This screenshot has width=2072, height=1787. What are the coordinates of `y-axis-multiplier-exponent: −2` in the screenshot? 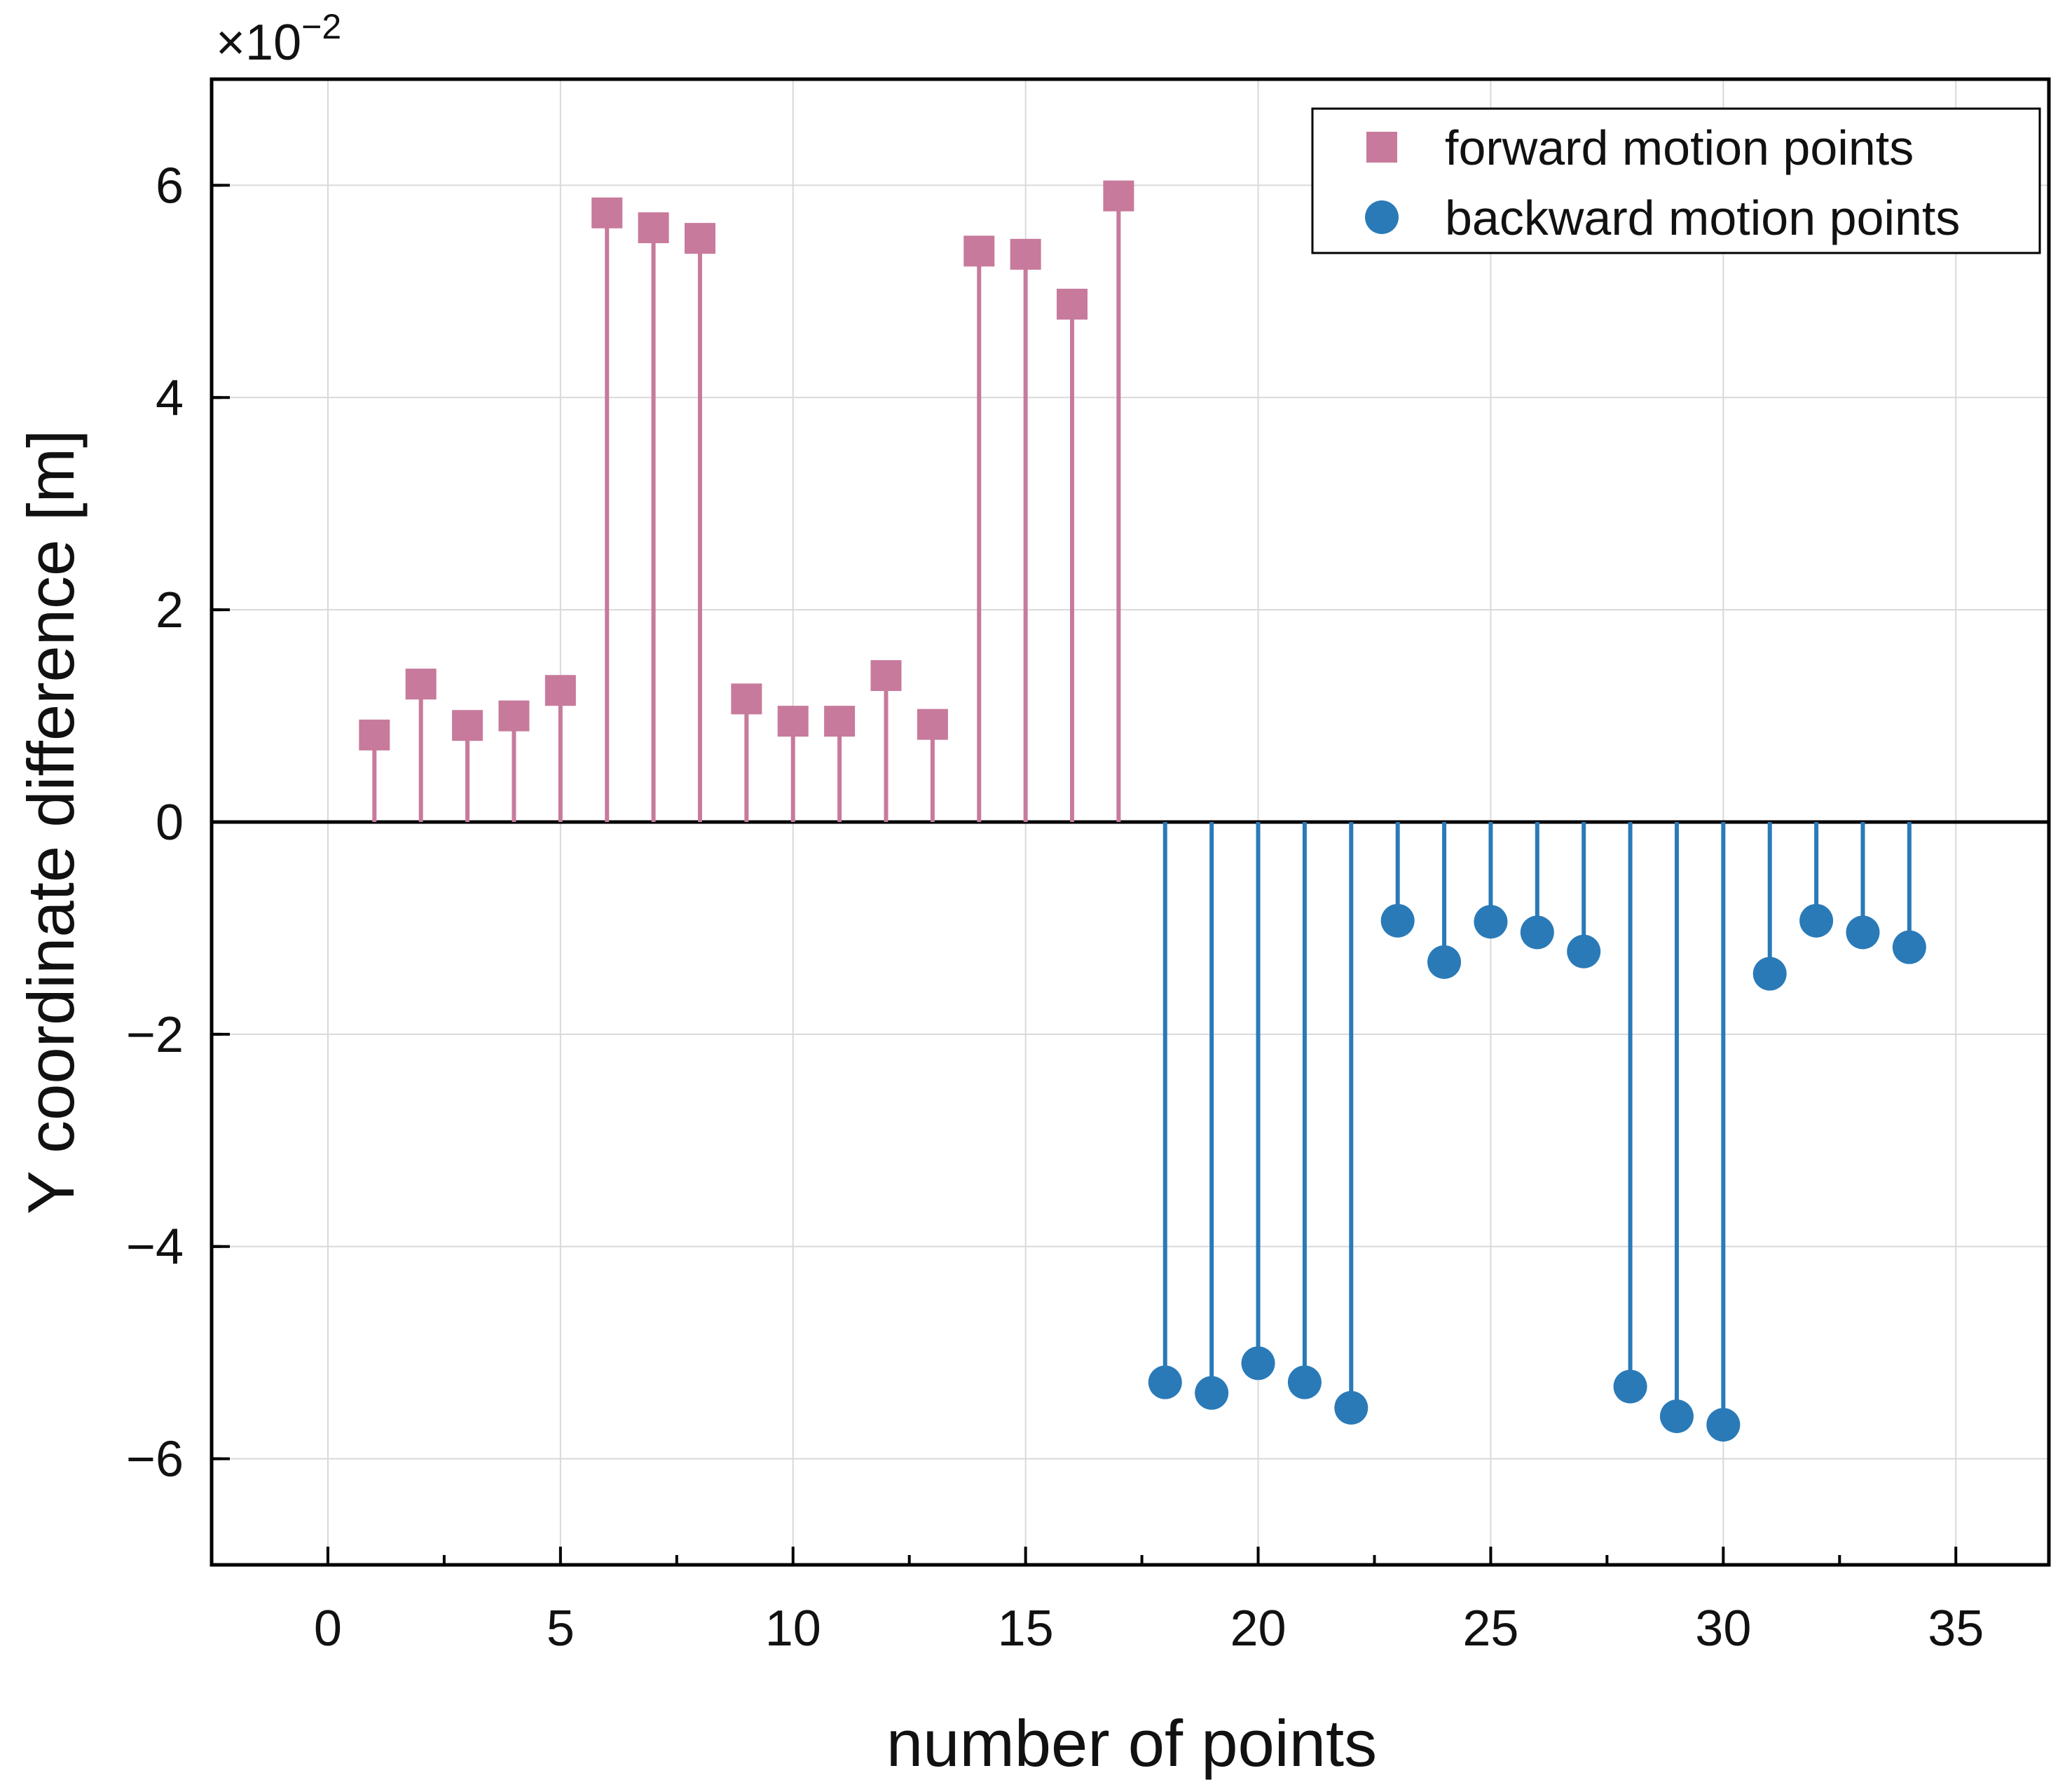 It's located at (321, 26).